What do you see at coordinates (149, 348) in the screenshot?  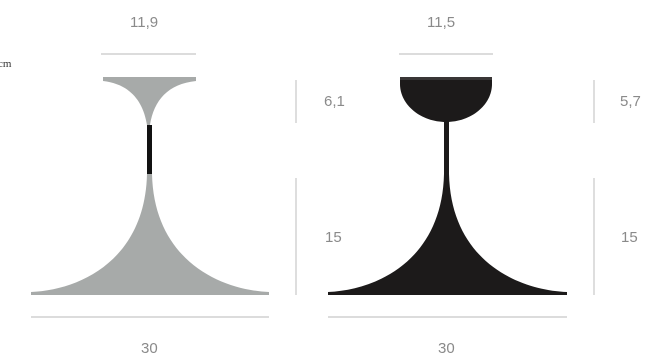 I see `grey-base-width-label: 30` at bounding box center [149, 348].